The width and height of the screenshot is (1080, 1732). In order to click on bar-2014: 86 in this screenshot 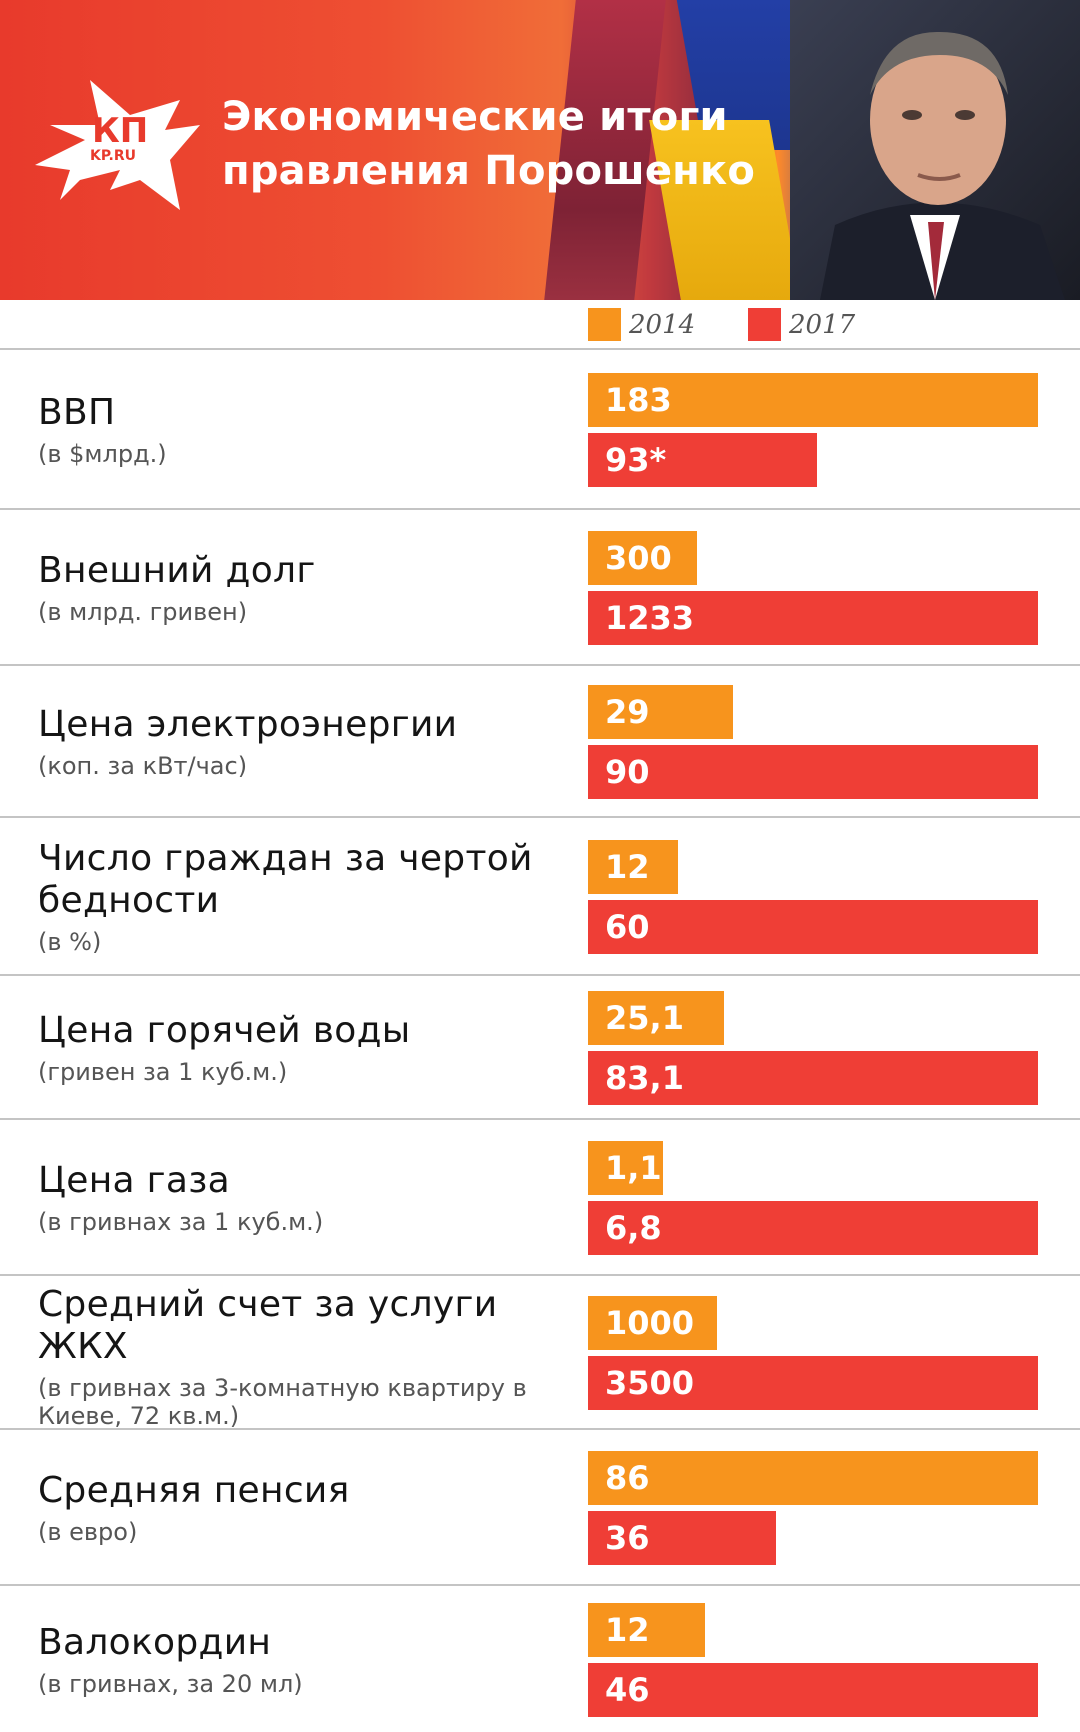, I will do `click(813, 1478)`.